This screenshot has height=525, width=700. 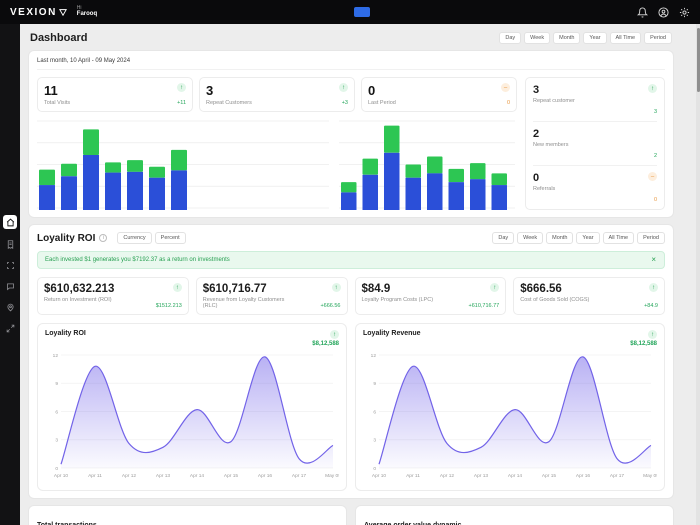 I want to click on stat-label: Repeat customer, so click(x=554, y=101).